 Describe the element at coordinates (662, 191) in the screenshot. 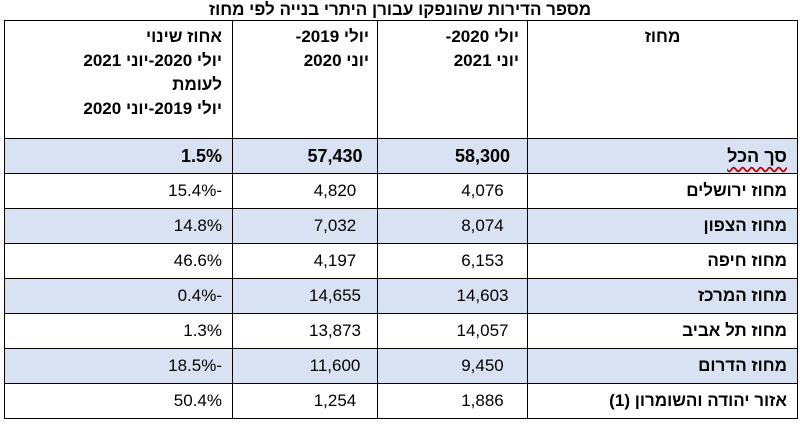

I see `row-region: מחוז ירושלים` at that location.